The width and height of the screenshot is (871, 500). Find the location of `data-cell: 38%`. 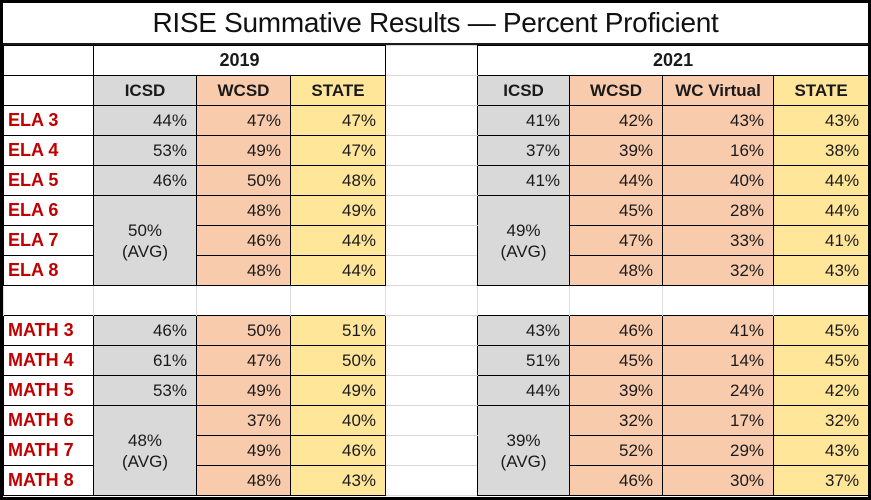

data-cell: 38% is located at coordinates (820, 150).